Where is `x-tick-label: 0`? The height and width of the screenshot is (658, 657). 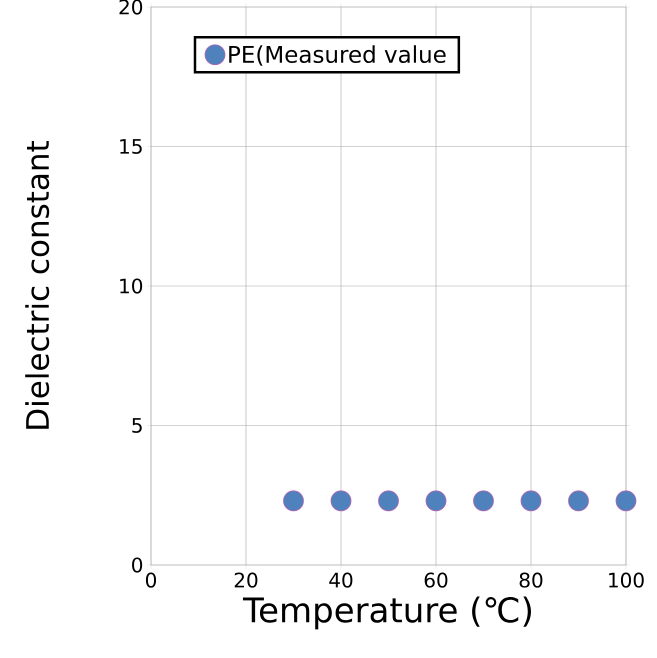
x-tick-label: 0 is located at coordinates (151, 580).